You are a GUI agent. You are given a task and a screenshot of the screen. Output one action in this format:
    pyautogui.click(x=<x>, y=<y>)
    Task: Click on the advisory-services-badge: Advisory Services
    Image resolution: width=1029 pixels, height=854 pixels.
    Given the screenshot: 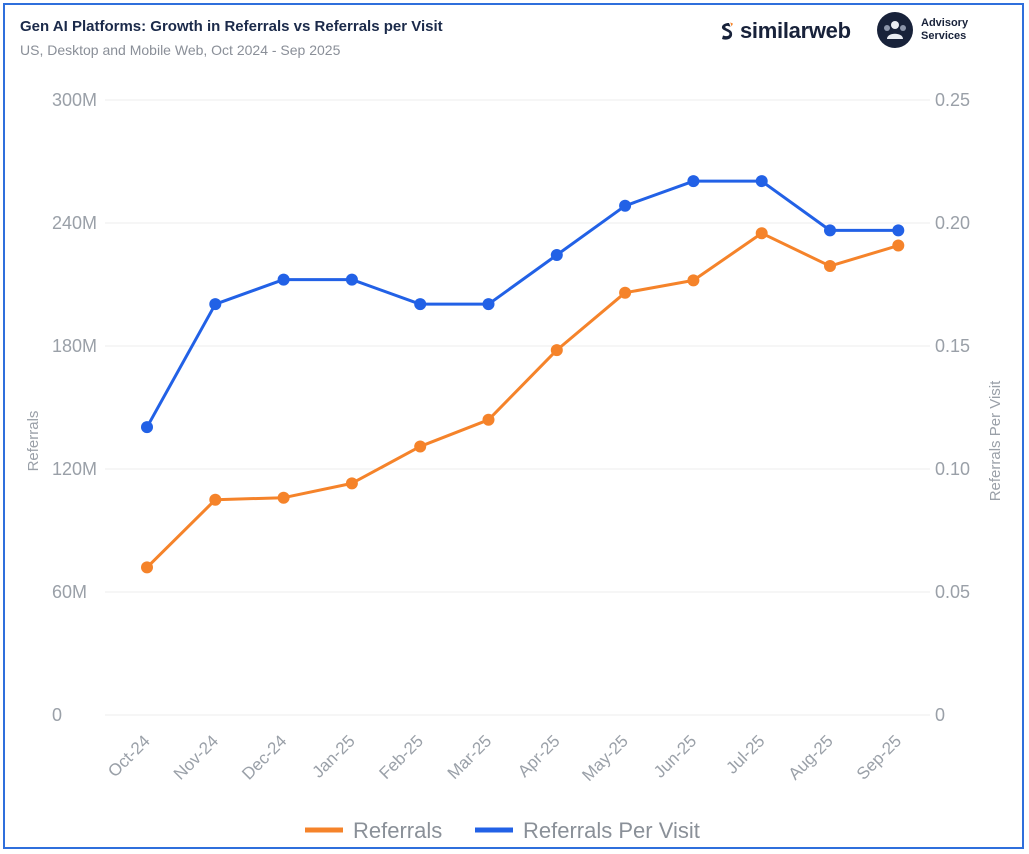 What is the action you would take?
    pyautogui.click(x=922, y=30)
    